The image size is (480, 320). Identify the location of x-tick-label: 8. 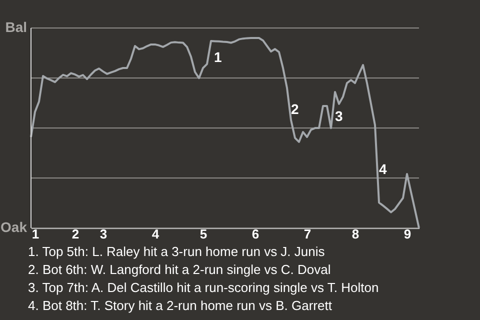
(356, 234).